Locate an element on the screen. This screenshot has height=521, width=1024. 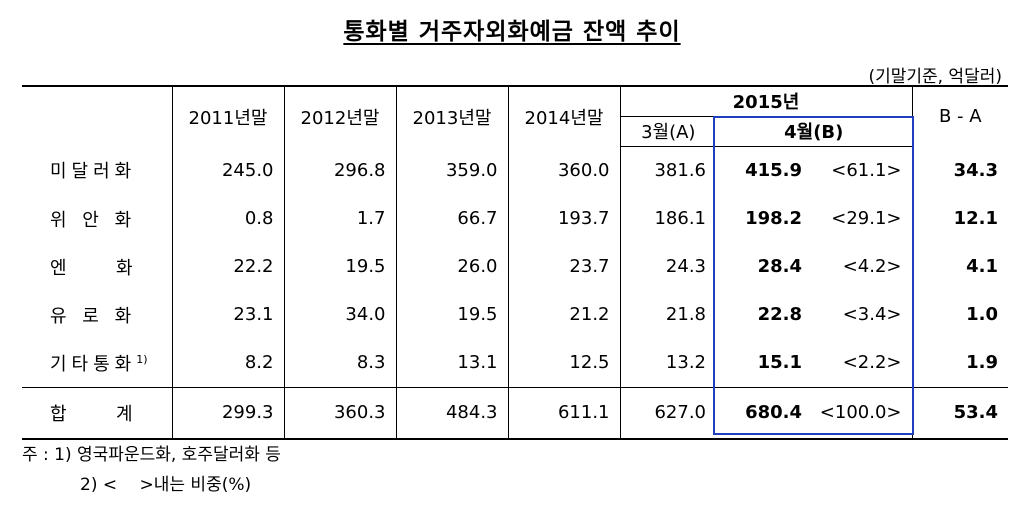
total-2012: 360.3 is located at coordinates (340, 413).